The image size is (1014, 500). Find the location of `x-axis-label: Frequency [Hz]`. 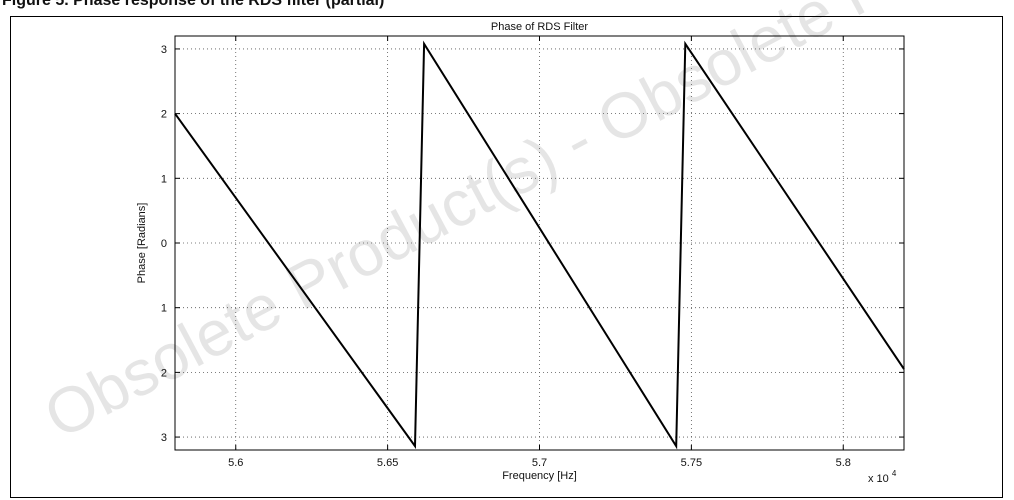

x-axis-label: Frequency [Hz] is located at coordinates (539, 476).